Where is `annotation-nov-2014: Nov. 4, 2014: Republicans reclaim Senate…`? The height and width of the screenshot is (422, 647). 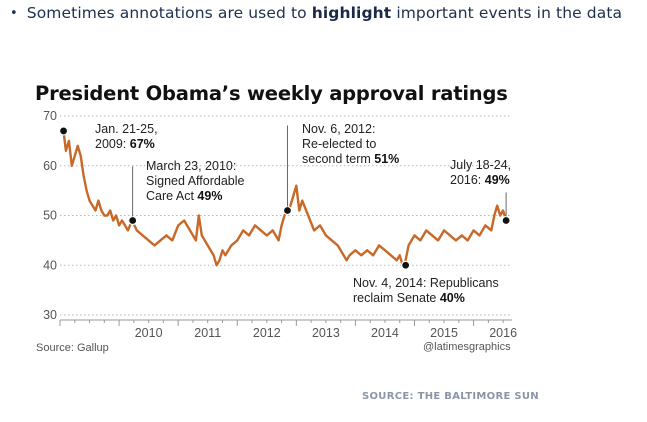 annotation-nov-2014: Nov. 4, 2014: Republicans reclaim Senate… is located at coordinates (426, 291).